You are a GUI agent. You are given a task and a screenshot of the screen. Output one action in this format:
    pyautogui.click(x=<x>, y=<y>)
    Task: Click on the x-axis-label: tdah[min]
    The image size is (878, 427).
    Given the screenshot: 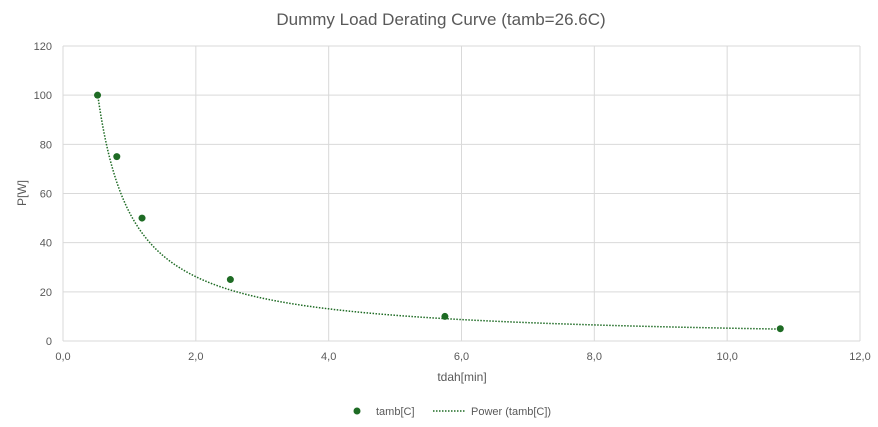 What is the action you would take?
    pyautogui.click(x=461, y=377)
    